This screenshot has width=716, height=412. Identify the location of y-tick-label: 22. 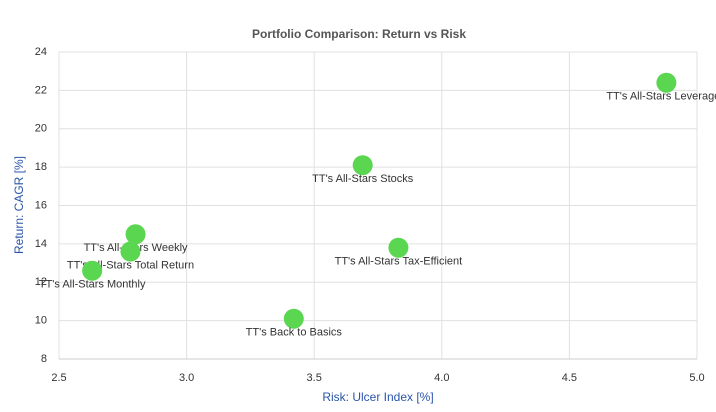
(41, 90).